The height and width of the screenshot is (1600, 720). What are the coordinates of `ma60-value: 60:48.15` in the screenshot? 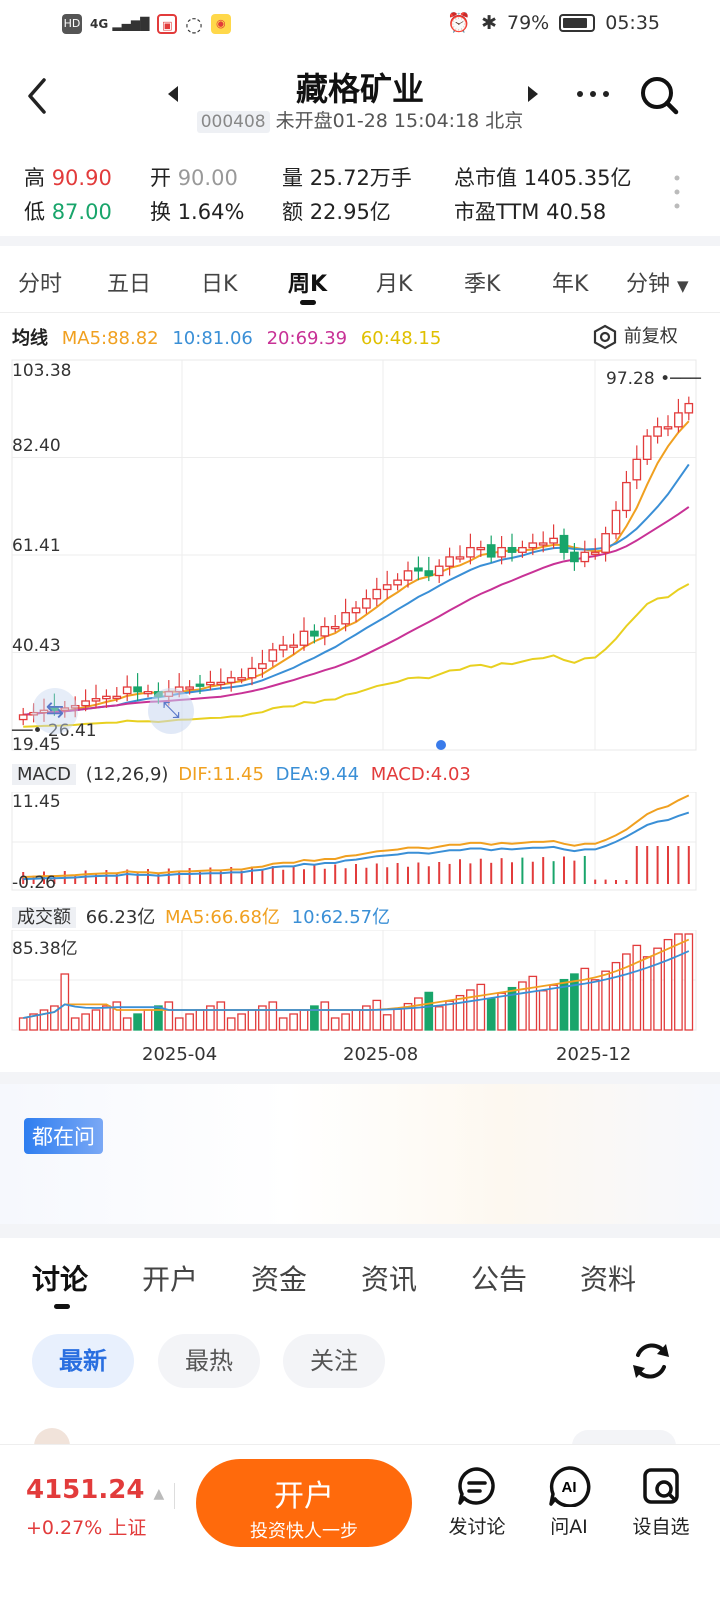 It's located at (401, 338).